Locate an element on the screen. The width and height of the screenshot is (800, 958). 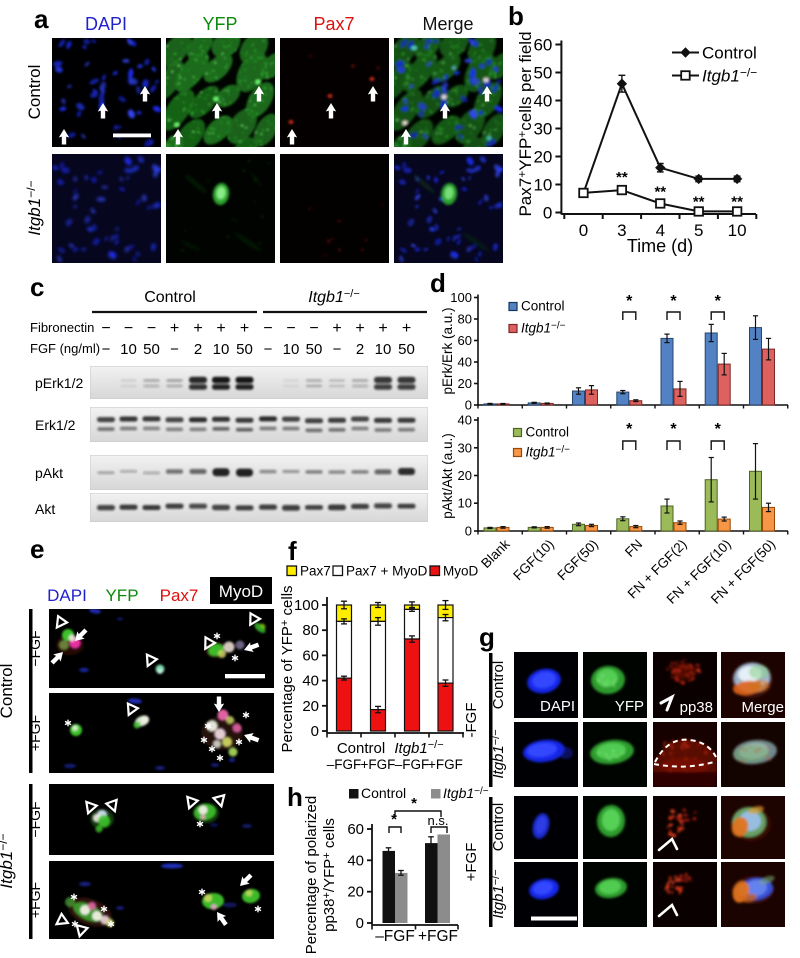
svg-text: pAkt is located at coordinates (49, 473).